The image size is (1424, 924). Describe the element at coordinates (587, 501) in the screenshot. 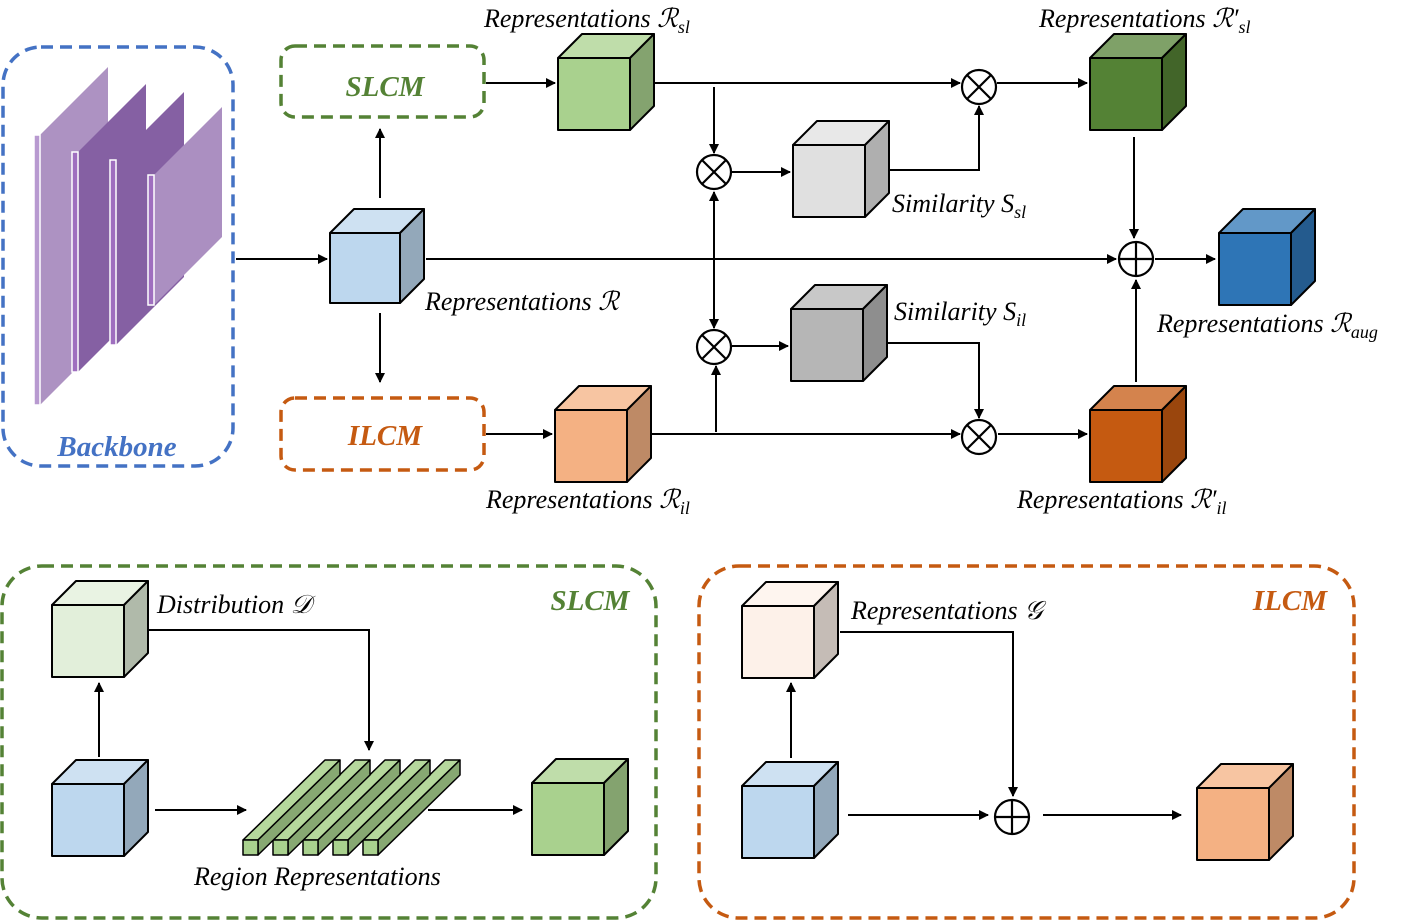

I see `label-ril: Representations ℛil` at that location.